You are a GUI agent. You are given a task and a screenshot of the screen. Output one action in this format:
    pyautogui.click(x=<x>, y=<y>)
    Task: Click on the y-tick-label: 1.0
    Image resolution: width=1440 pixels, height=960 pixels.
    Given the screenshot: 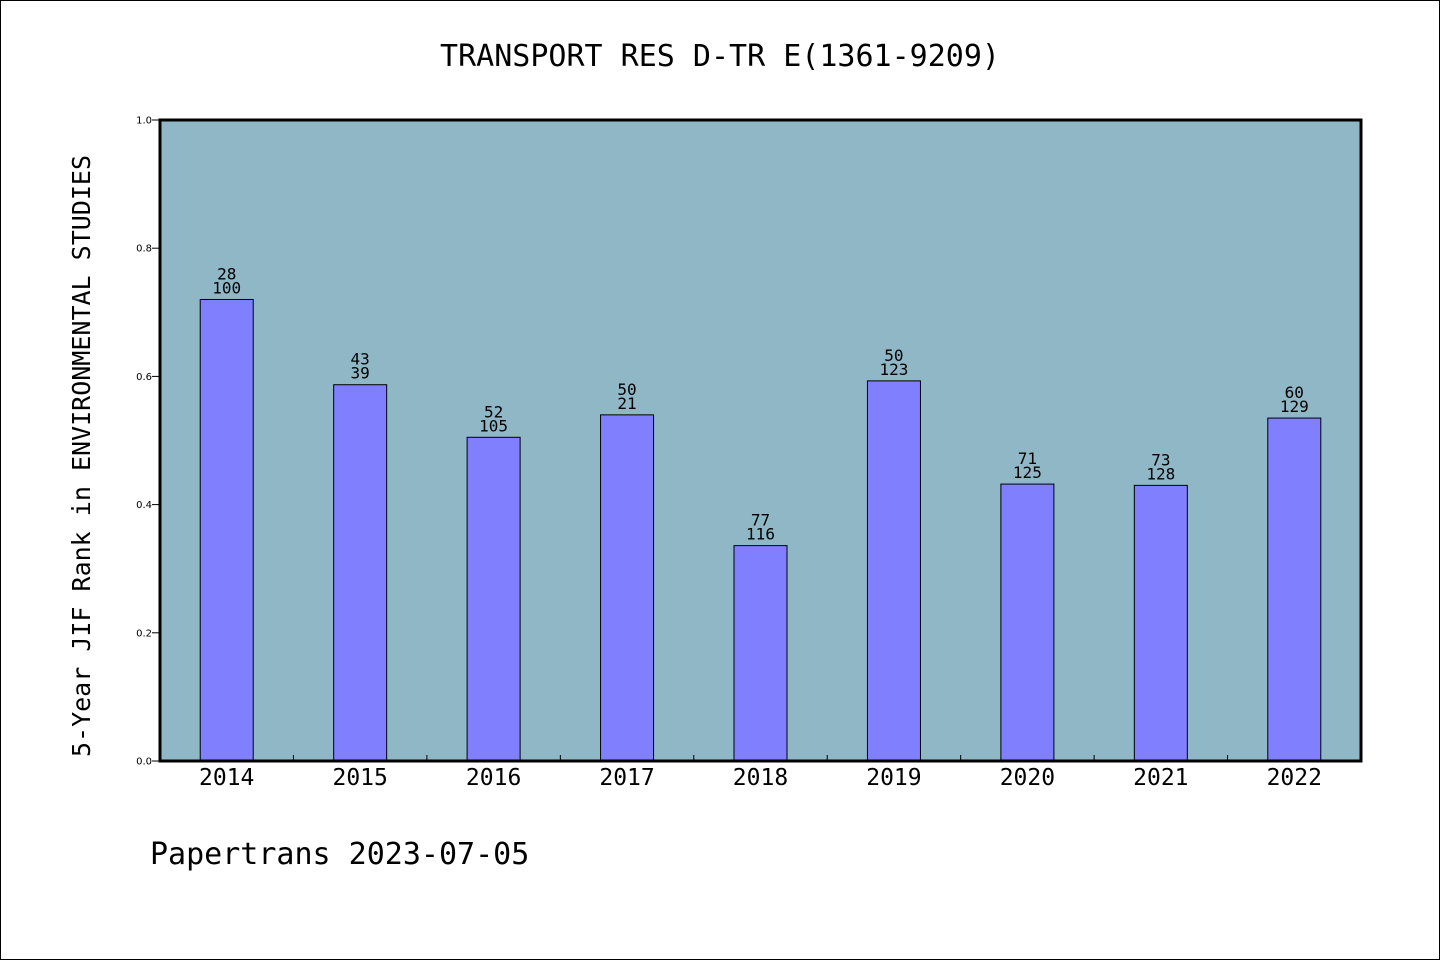 What is the action you would take?
    pyautogui.click(x=144, y=121)
    